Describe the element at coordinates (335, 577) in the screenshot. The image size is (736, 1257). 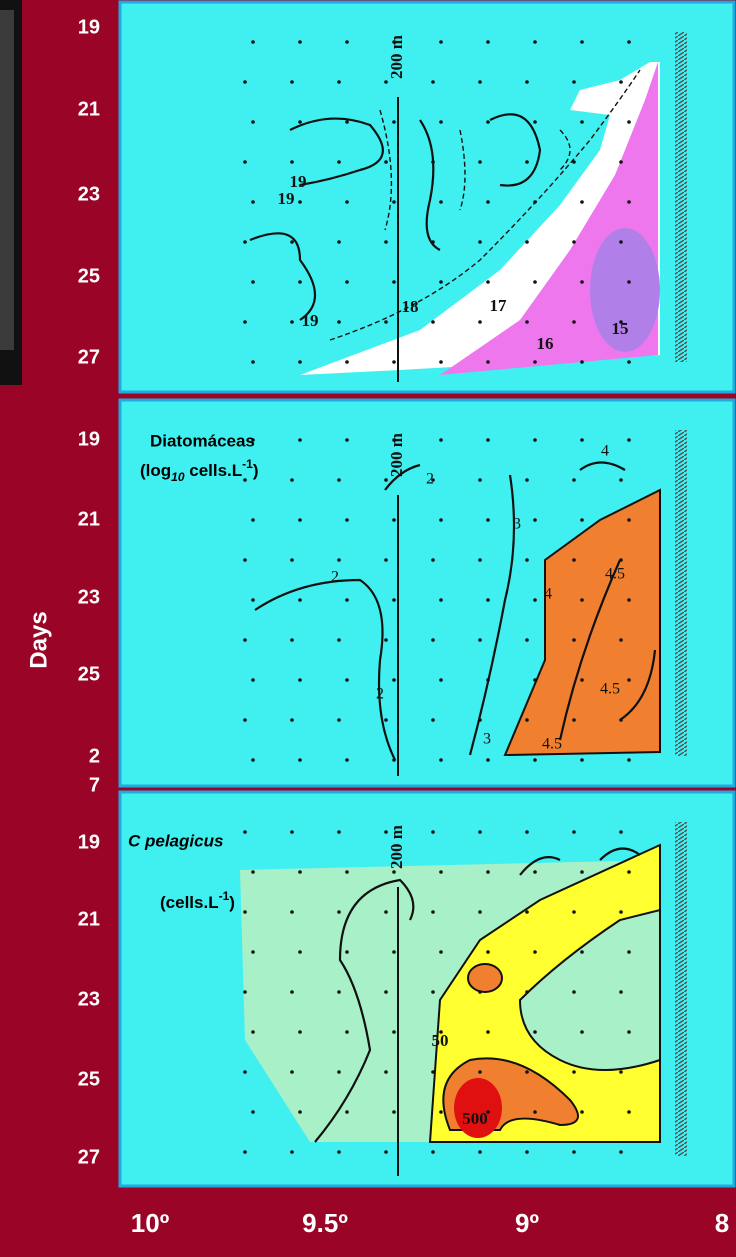
I see `contour-label: 2` at that location.